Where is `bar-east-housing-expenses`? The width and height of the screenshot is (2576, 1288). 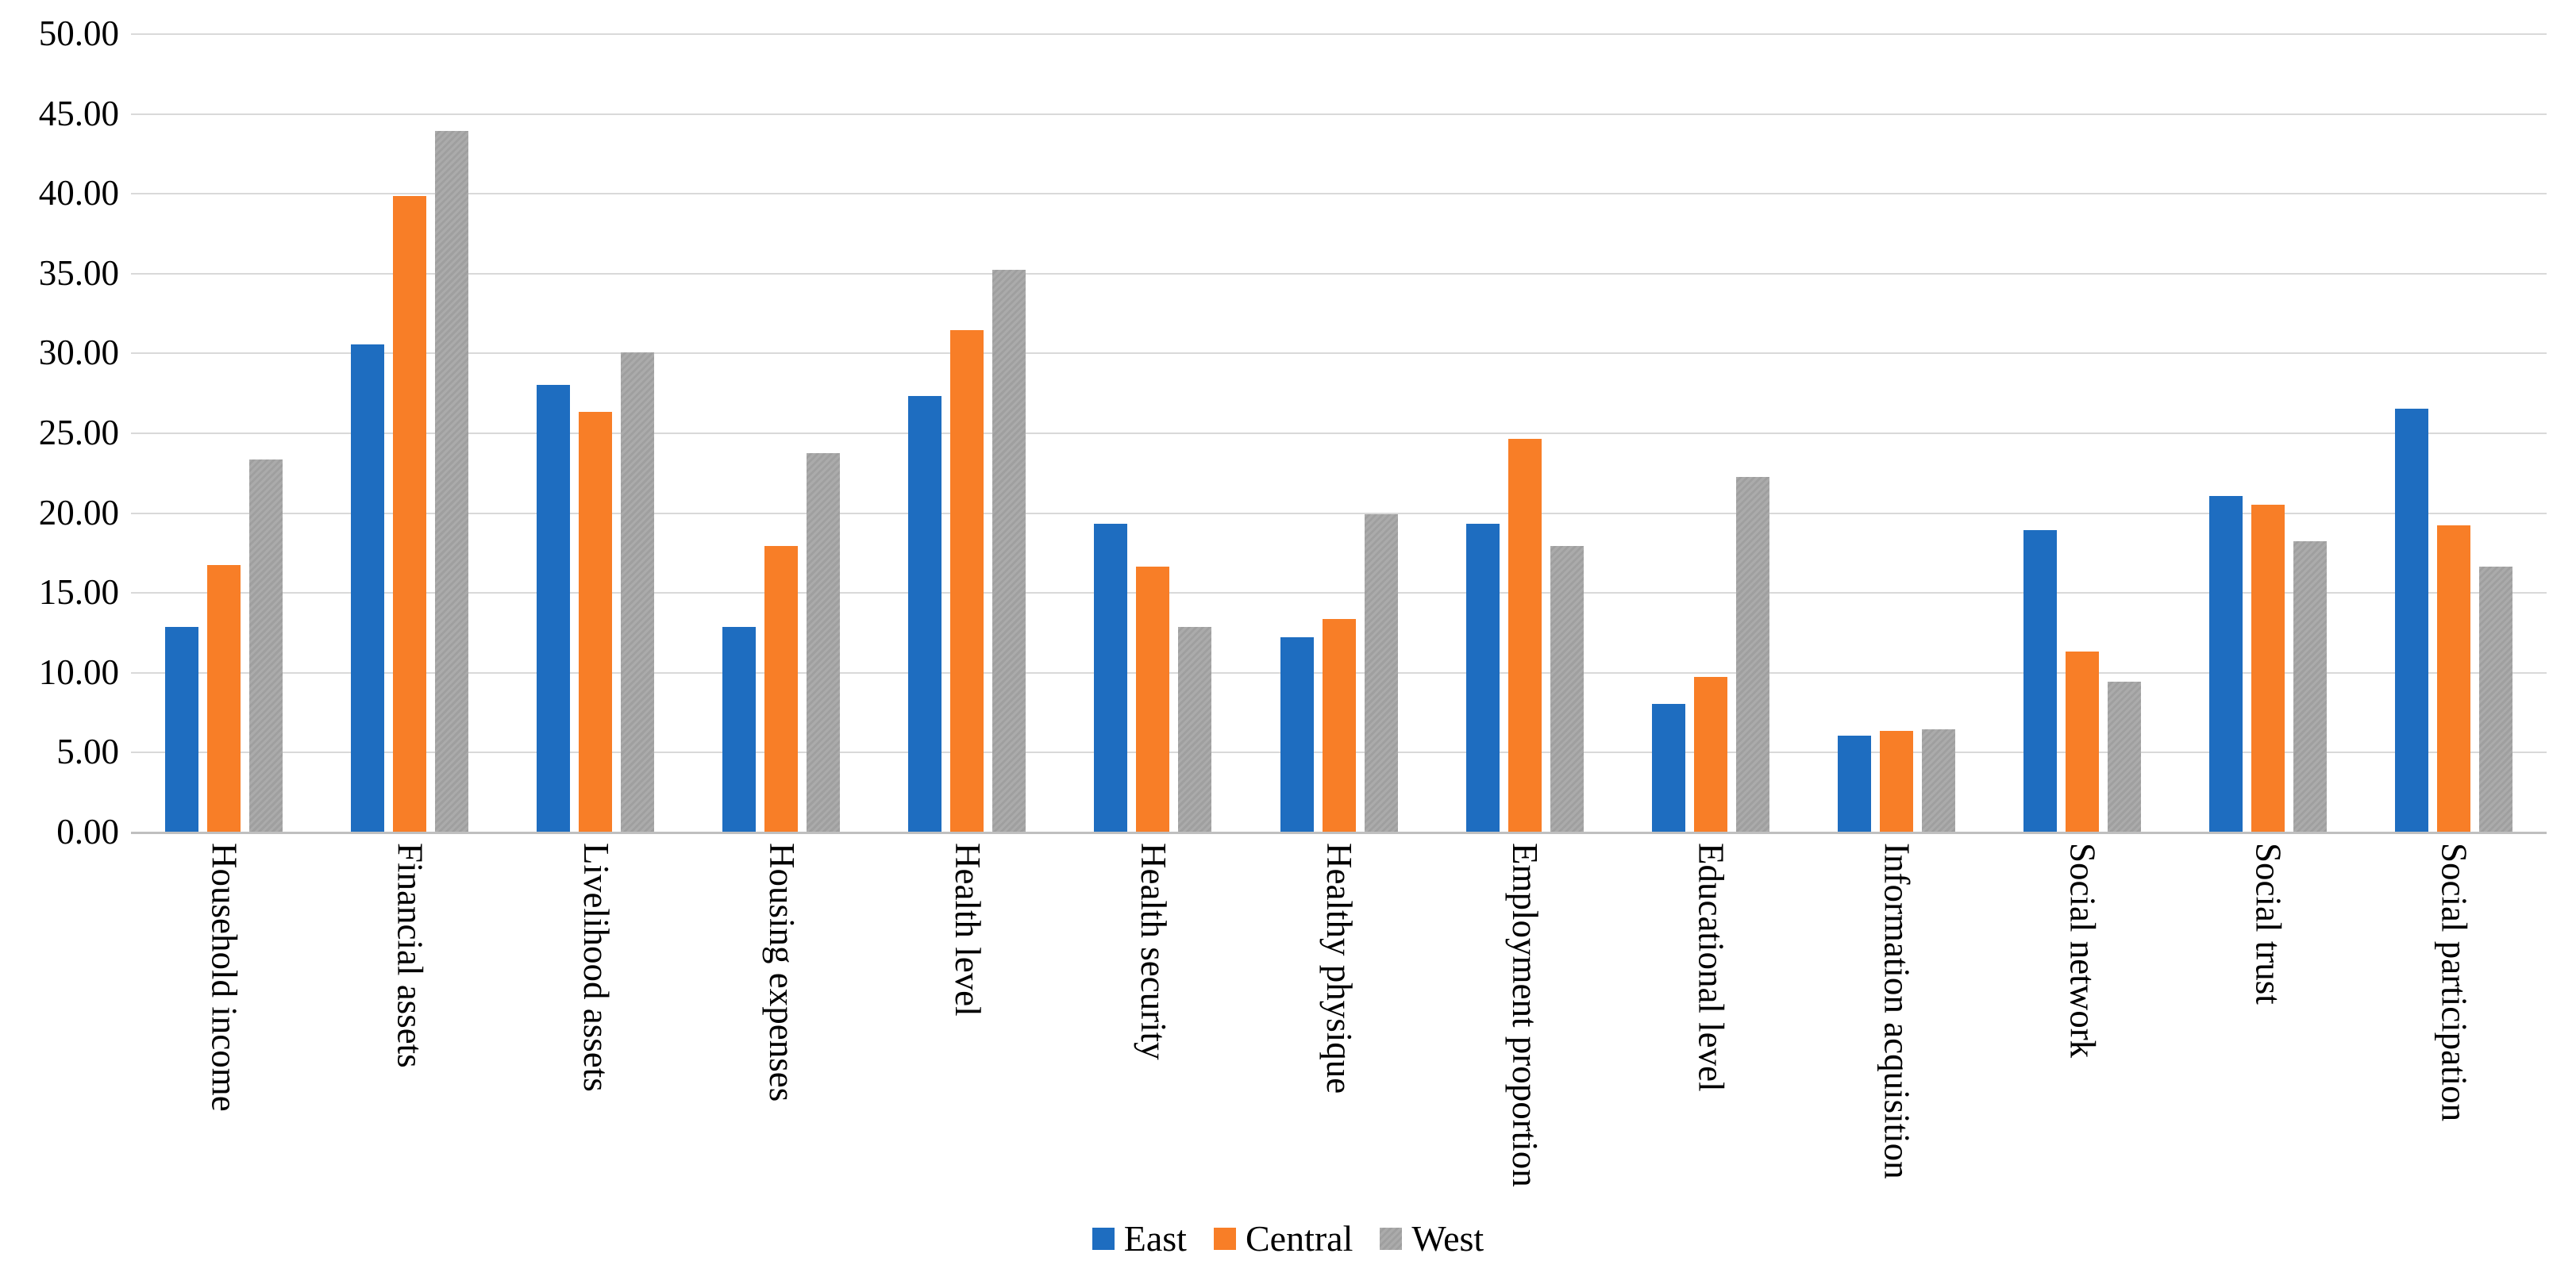 bar-east-housing-expenses is located at coordinates (739, 729).